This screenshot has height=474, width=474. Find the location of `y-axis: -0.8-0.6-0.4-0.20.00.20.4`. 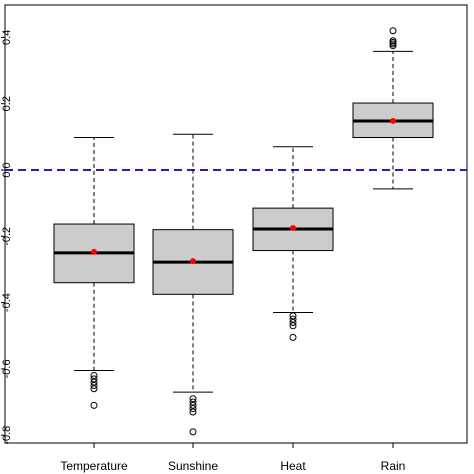

y-axis: -0.8-0.6-0.4-0.20.00.20.4 is located at coordinates (7, 237).